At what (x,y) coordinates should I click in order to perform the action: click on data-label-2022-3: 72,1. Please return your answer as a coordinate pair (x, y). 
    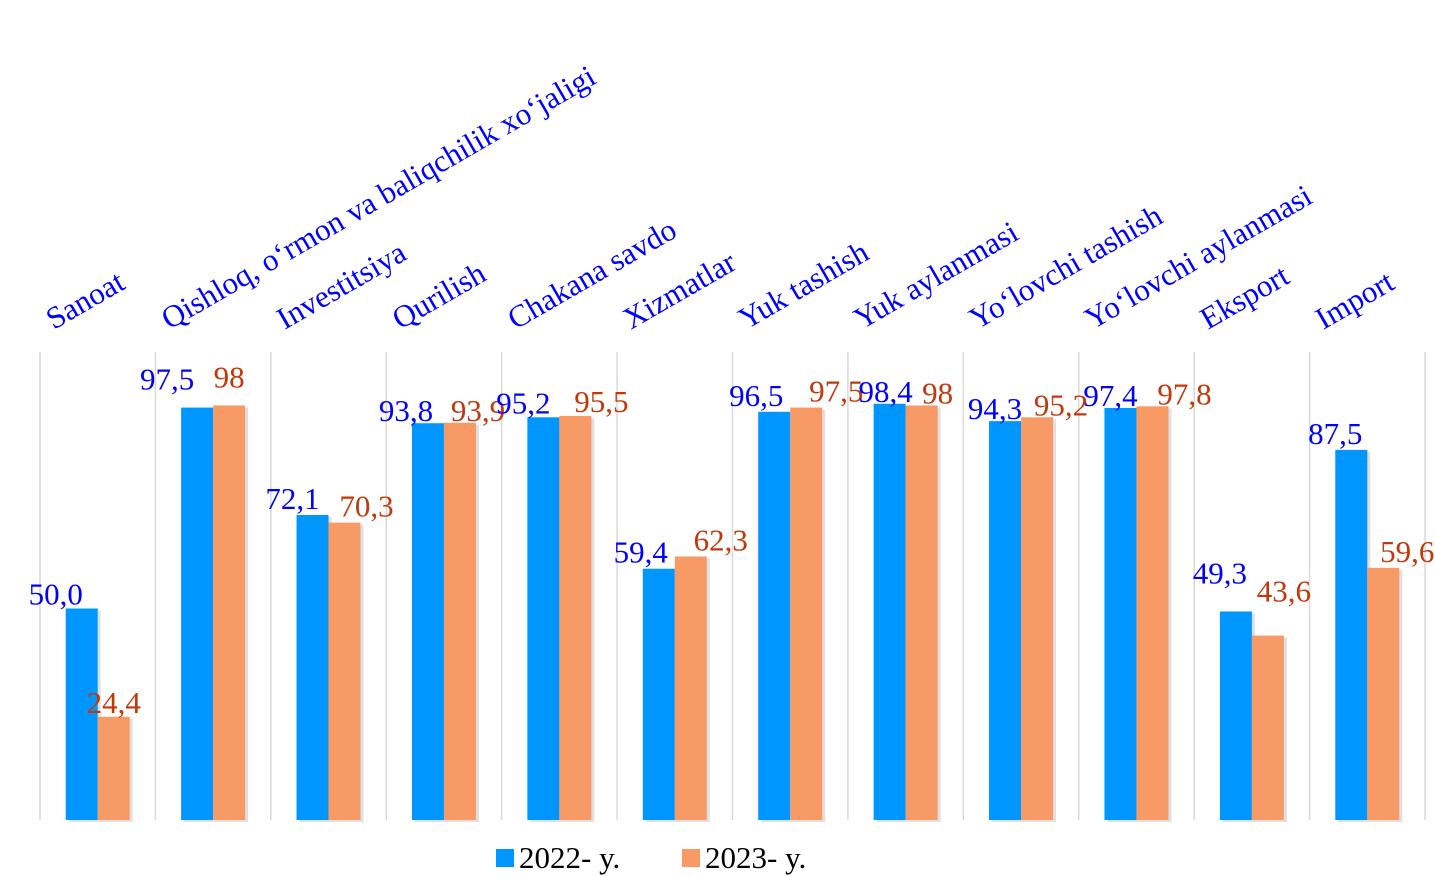
    Looking at the image, I should click on (292, 498).